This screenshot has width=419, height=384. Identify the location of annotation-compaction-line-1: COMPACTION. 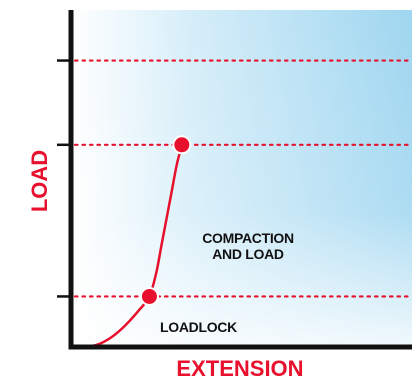
(248, 238).